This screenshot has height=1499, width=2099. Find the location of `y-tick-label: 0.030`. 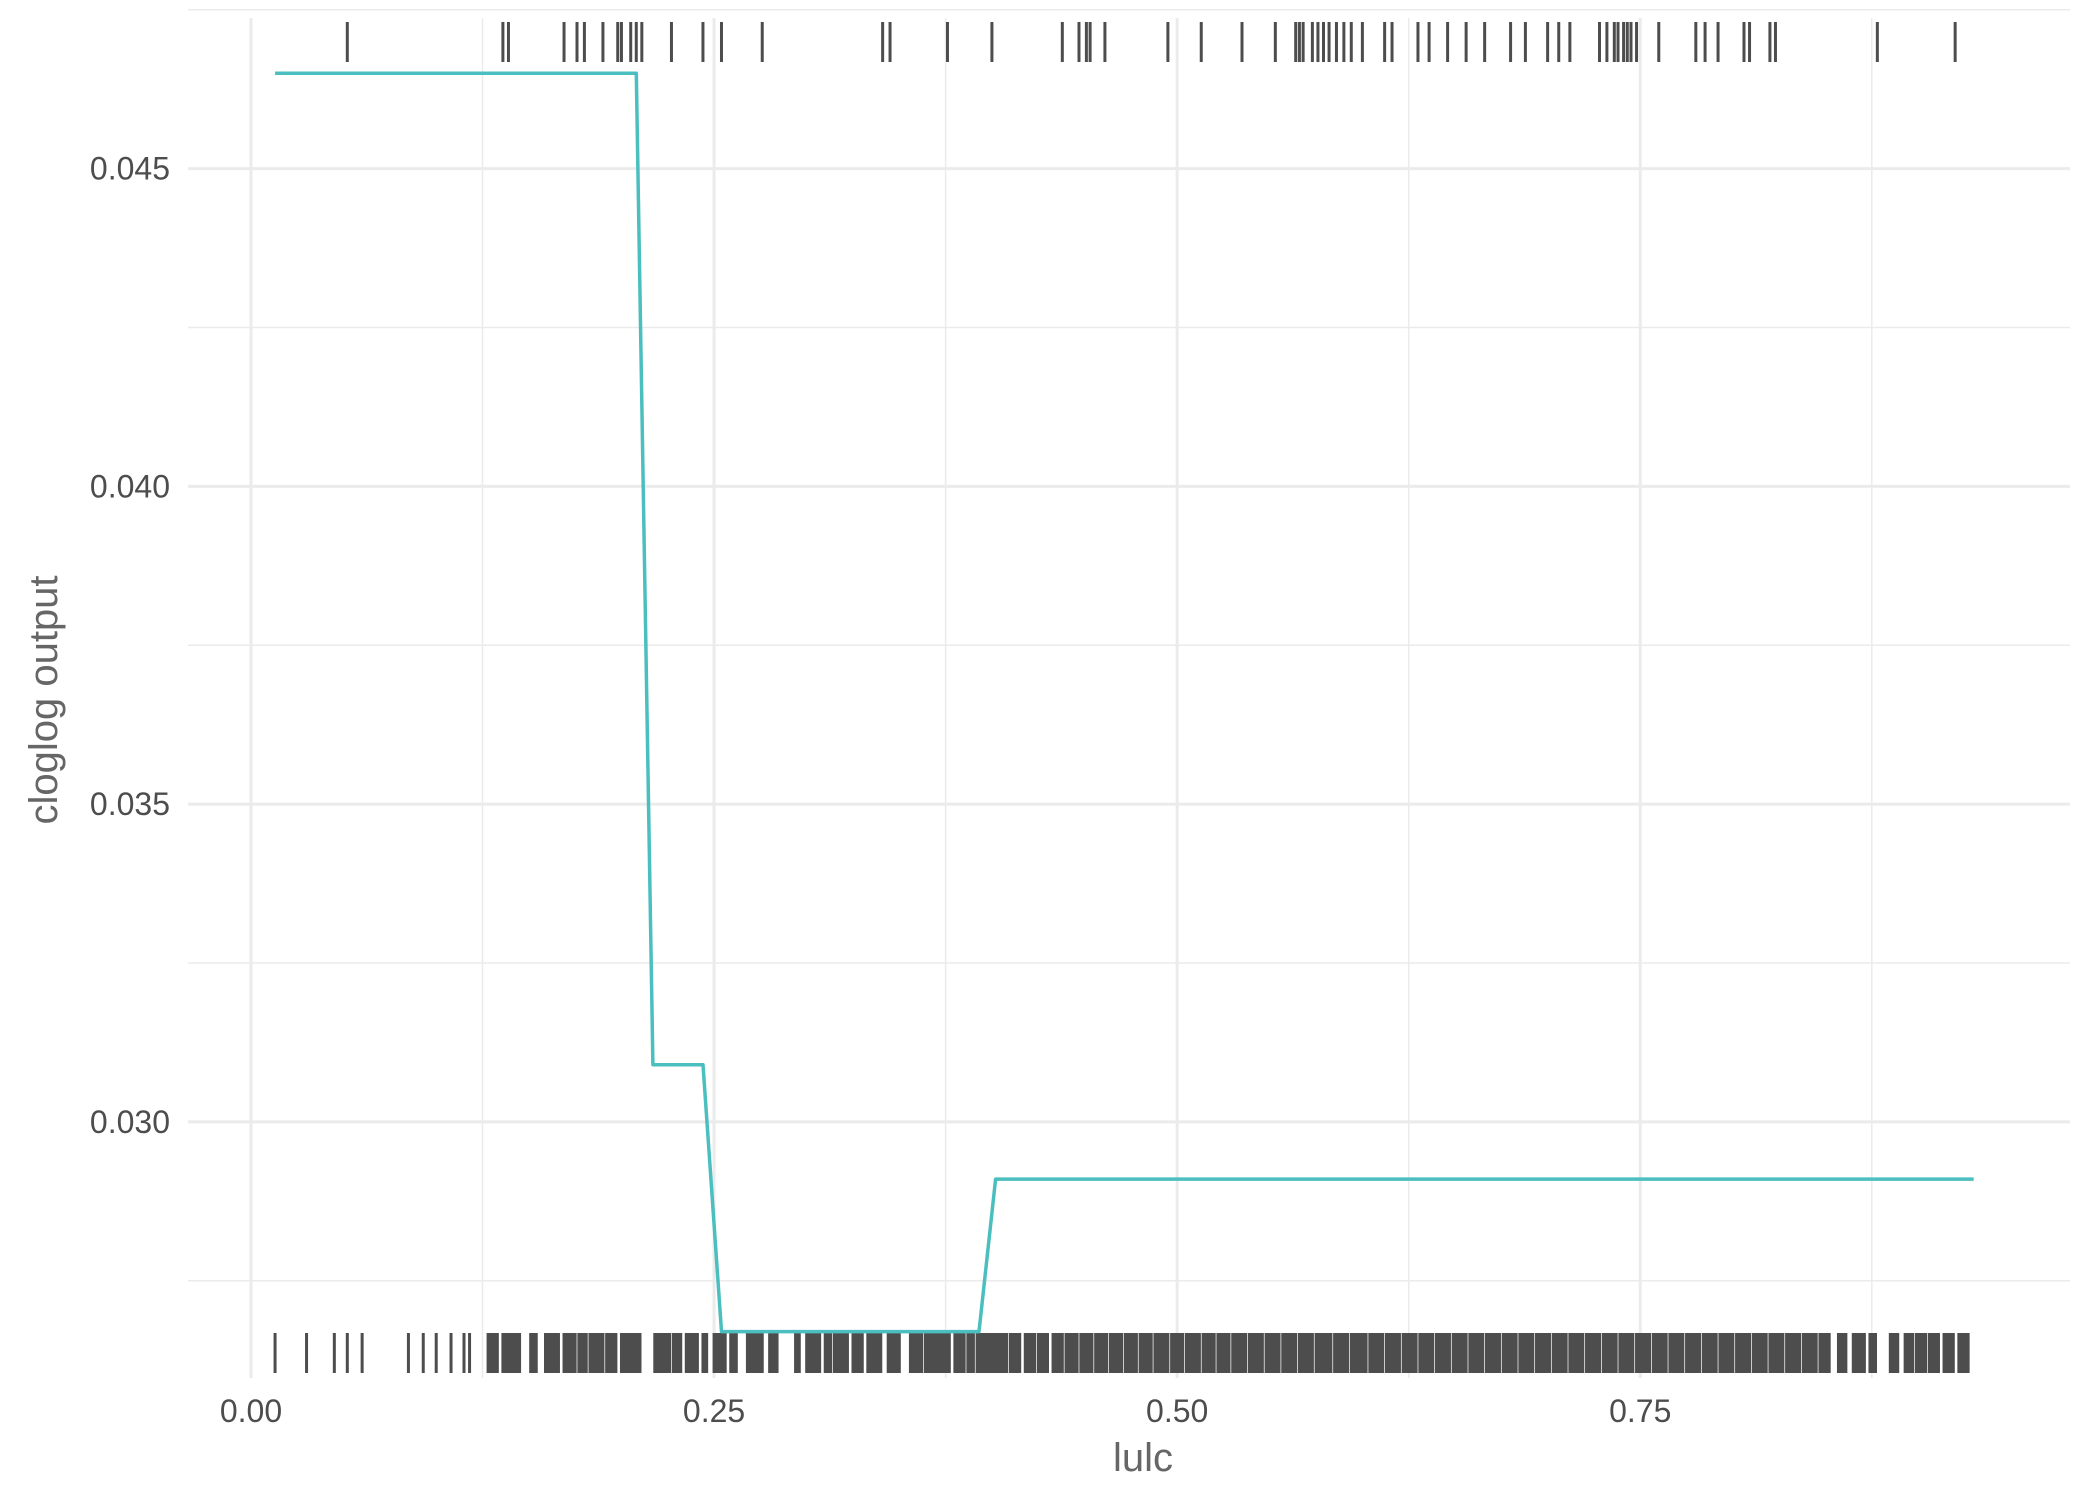

y-tick-label: 0.030 is located at coordinates (130, 1122).